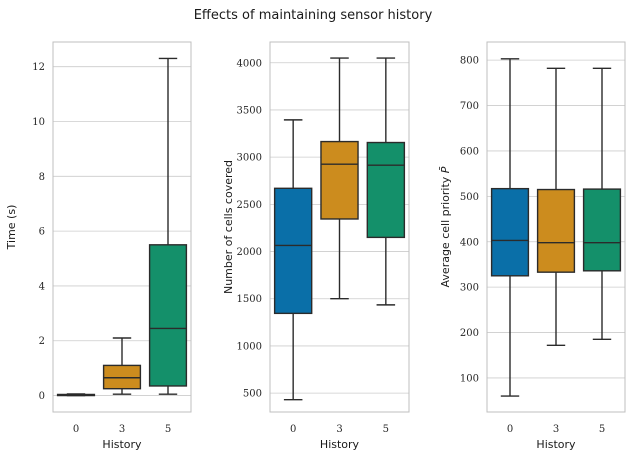 The image size is (626, 455). What do you see at coordinates (445, 169) in the screenshot?
I see `cell-priority-ylabel-symbol: P̄` at bounding box center [445, 169].